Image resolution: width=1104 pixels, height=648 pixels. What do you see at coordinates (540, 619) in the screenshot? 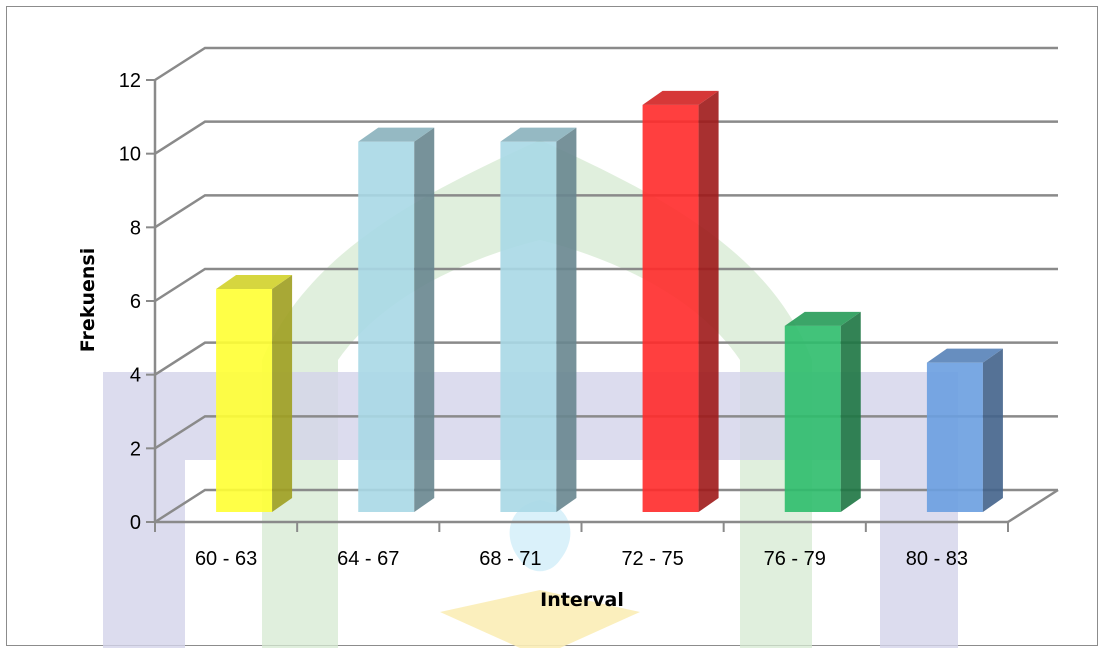
I see `watermark-star` at bounding box center [540, 619].